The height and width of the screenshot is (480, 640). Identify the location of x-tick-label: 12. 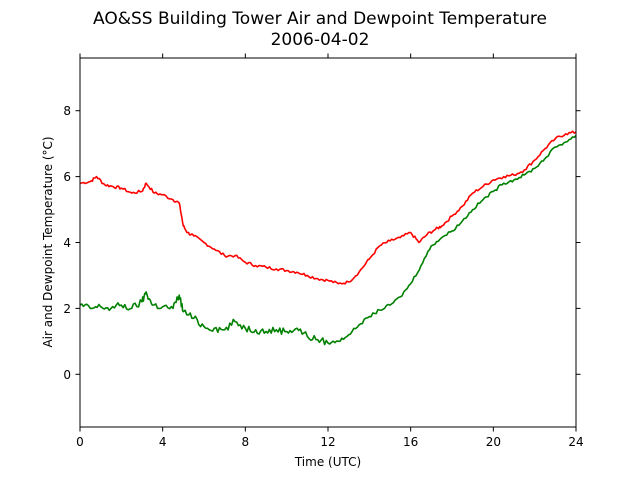
(327, 442).